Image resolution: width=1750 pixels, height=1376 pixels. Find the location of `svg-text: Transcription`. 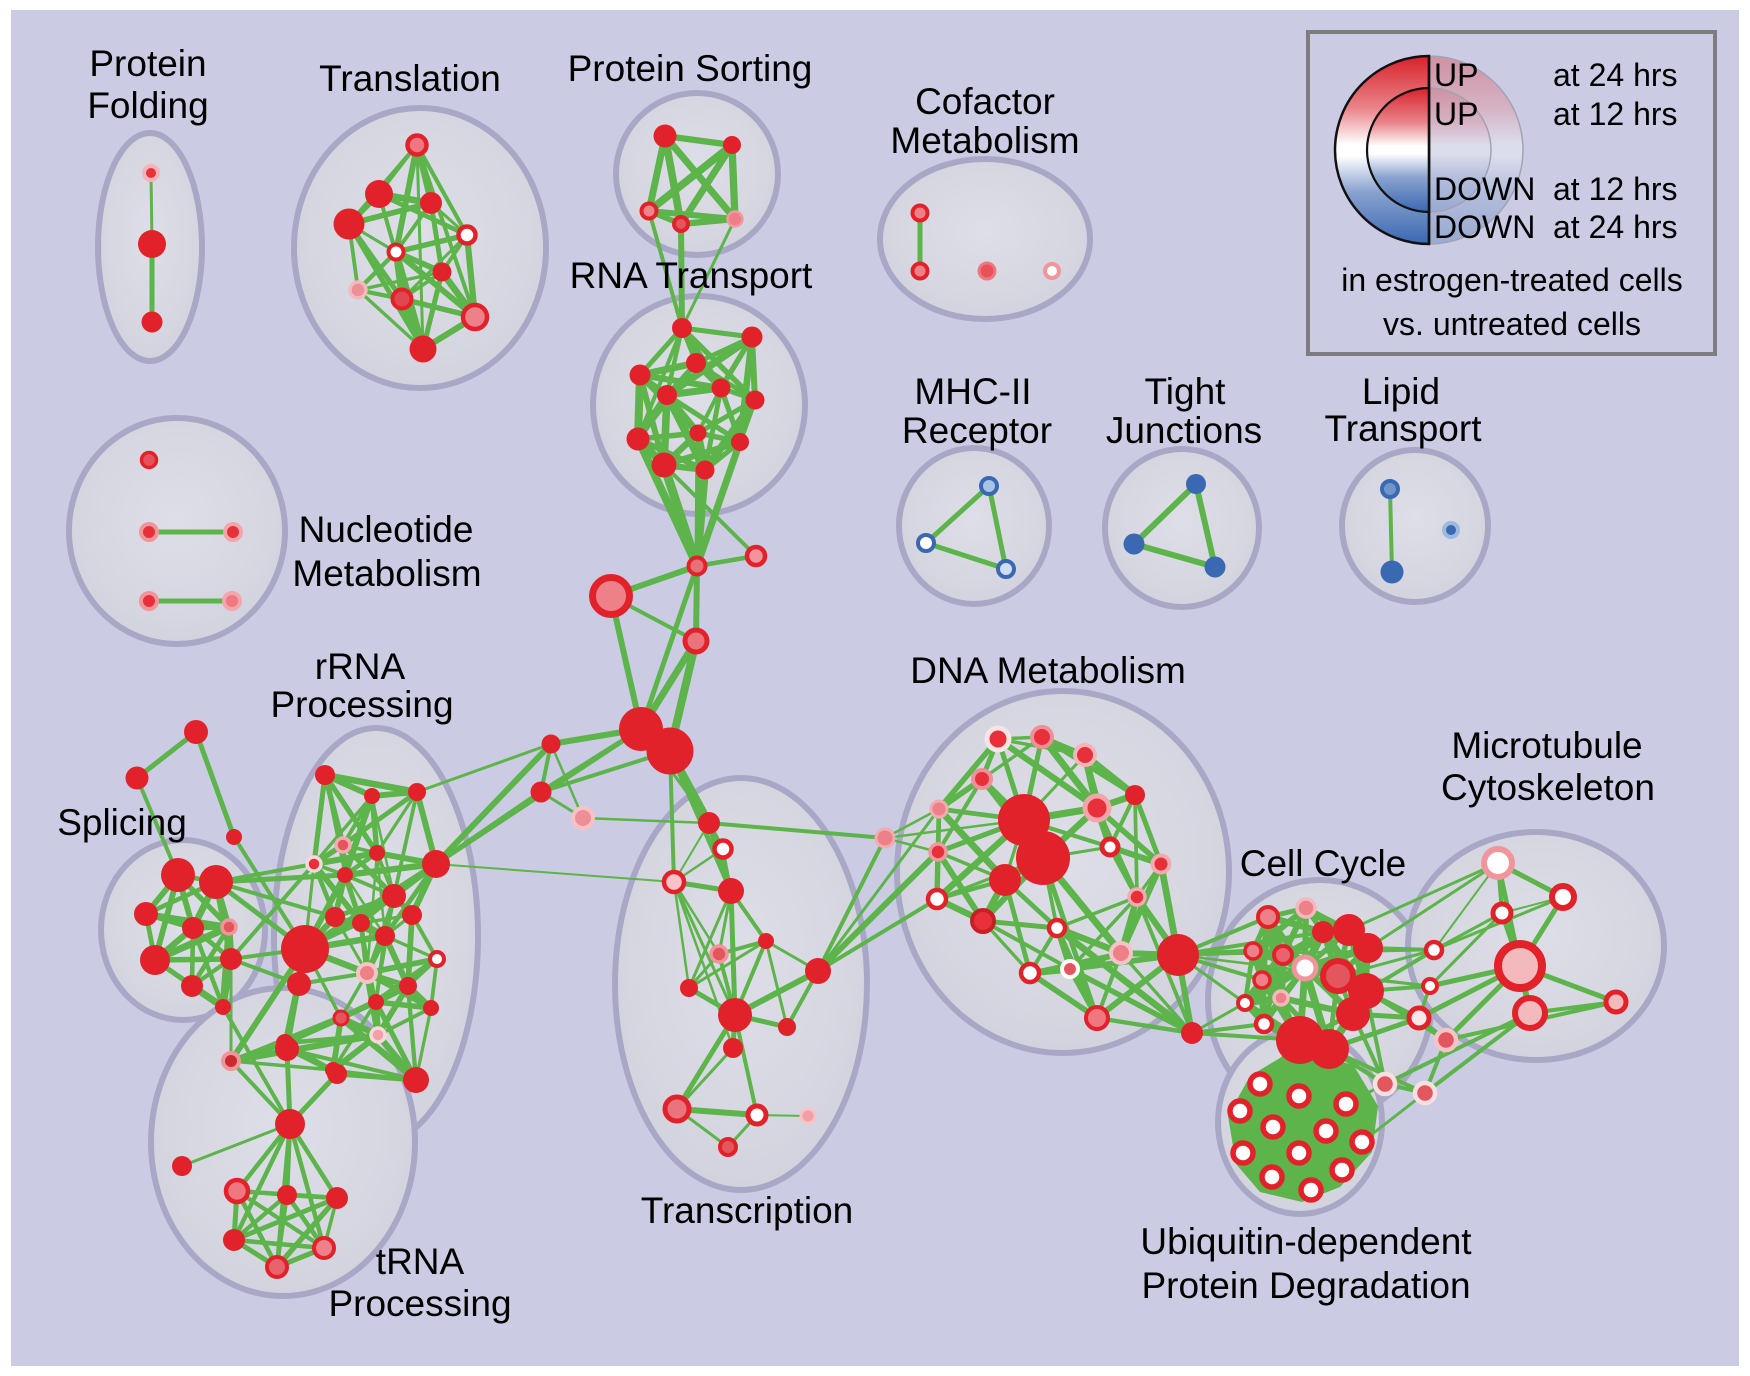

svg-text: Transcription is located at coordinates (747, 1210).